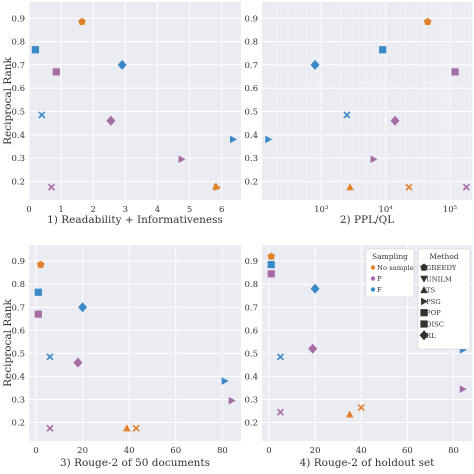 The height and width of the screenshot is (474, 474). I want to click on sampling-legend-title: Sampling, so click(390, 256).